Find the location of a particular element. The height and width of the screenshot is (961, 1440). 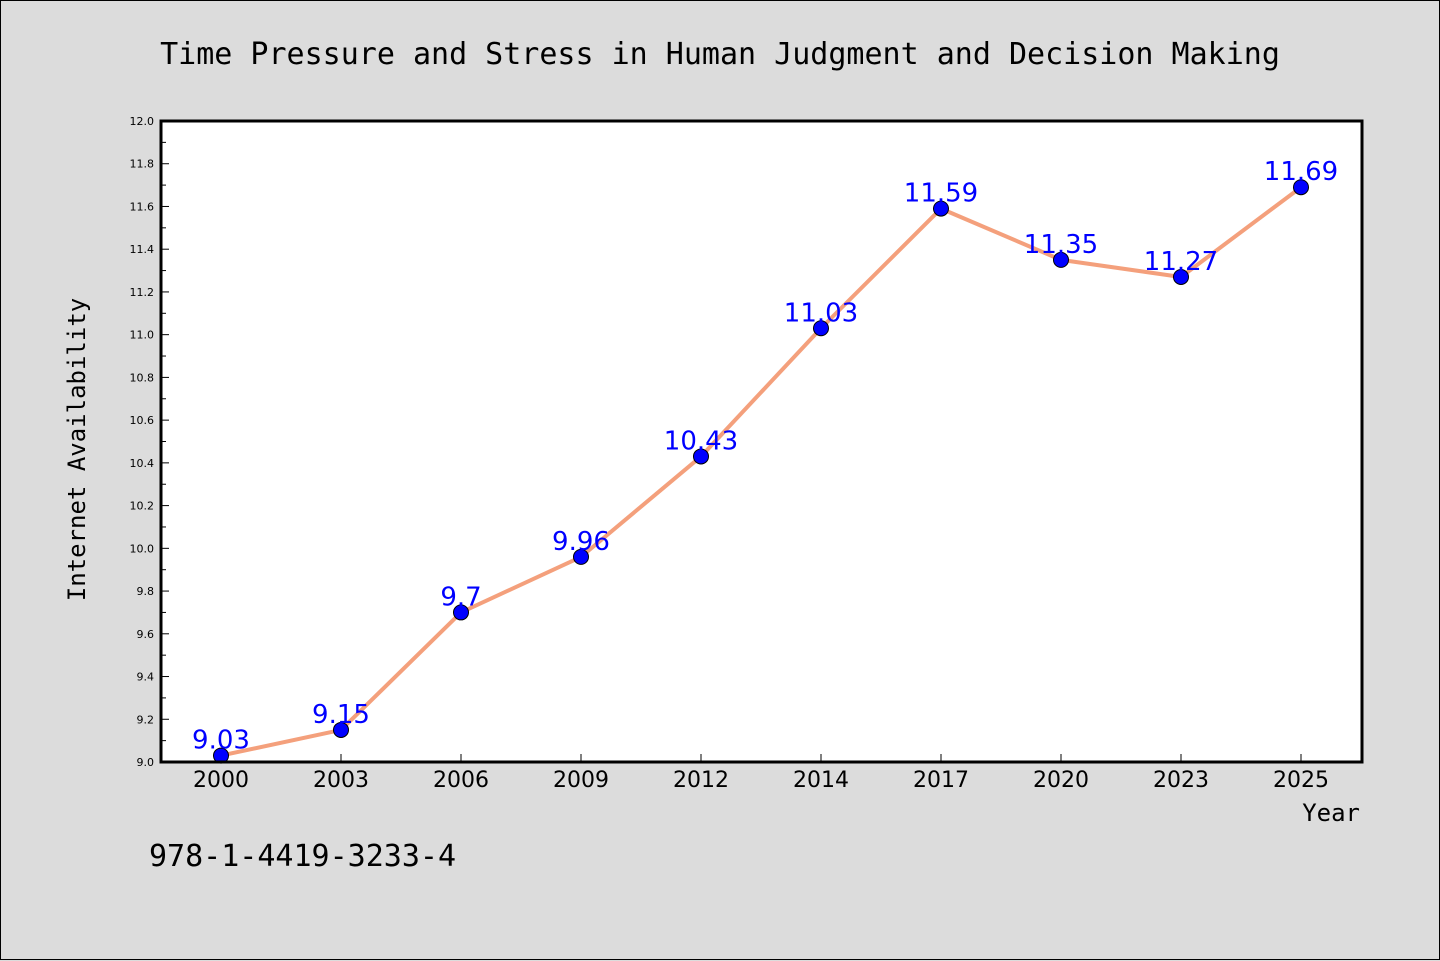

data-label: 11.59 is located at coordinates (941, 194).